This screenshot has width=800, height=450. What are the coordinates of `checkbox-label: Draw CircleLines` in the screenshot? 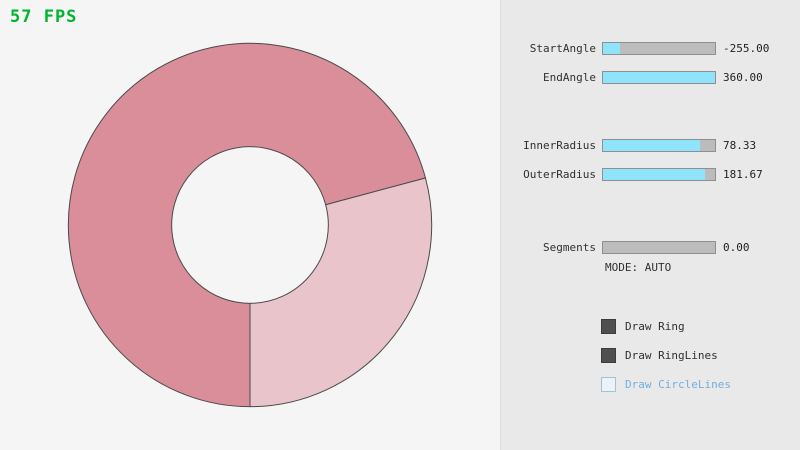 It's located at (678, 384).